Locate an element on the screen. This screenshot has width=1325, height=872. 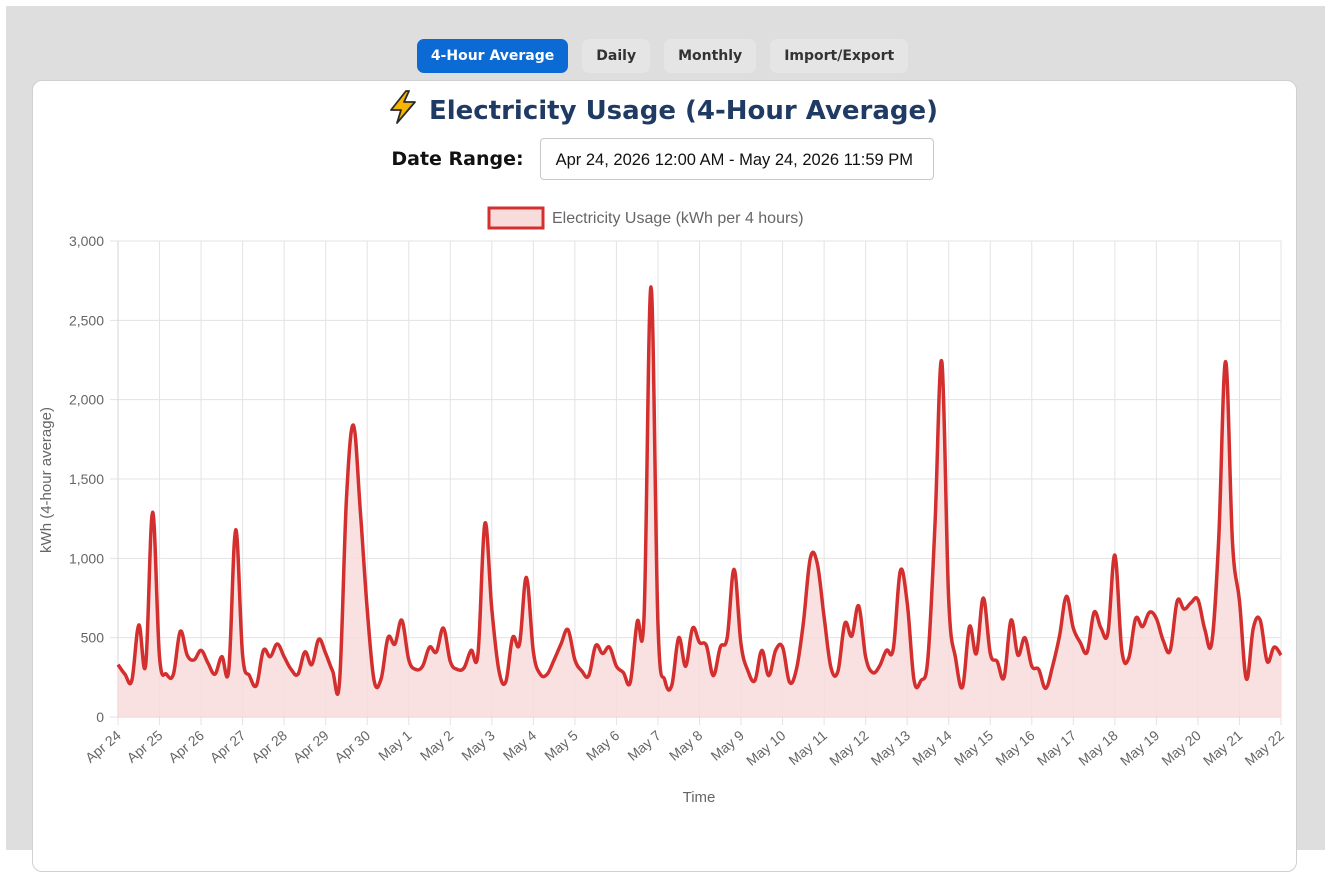
x-tick-label: May 21 is located at coordinates (1223, 748).